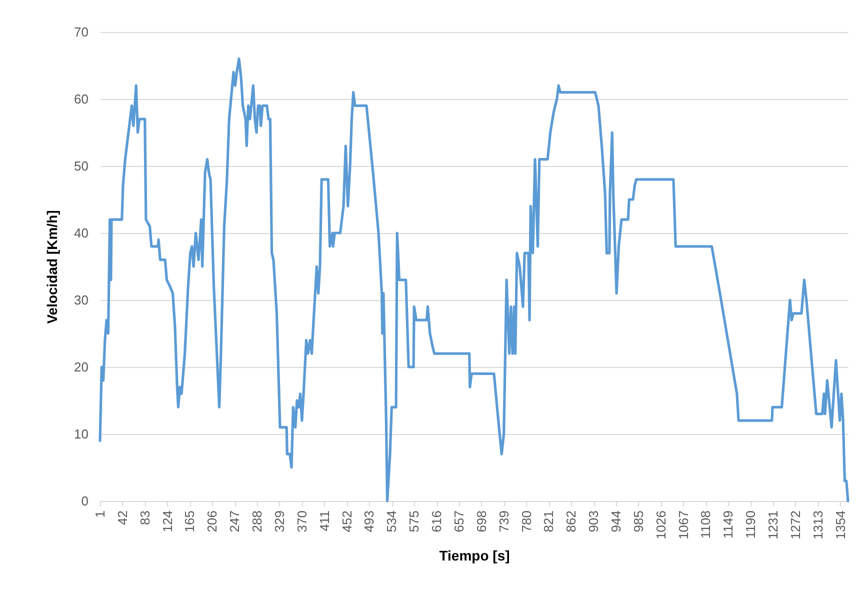 This screenshot has height=601, width=859. What do you see at coordinates (474, 555) in the screenshot?
I see `x-axis-title: Tiempo [s]` at bounding box center [474, 555].